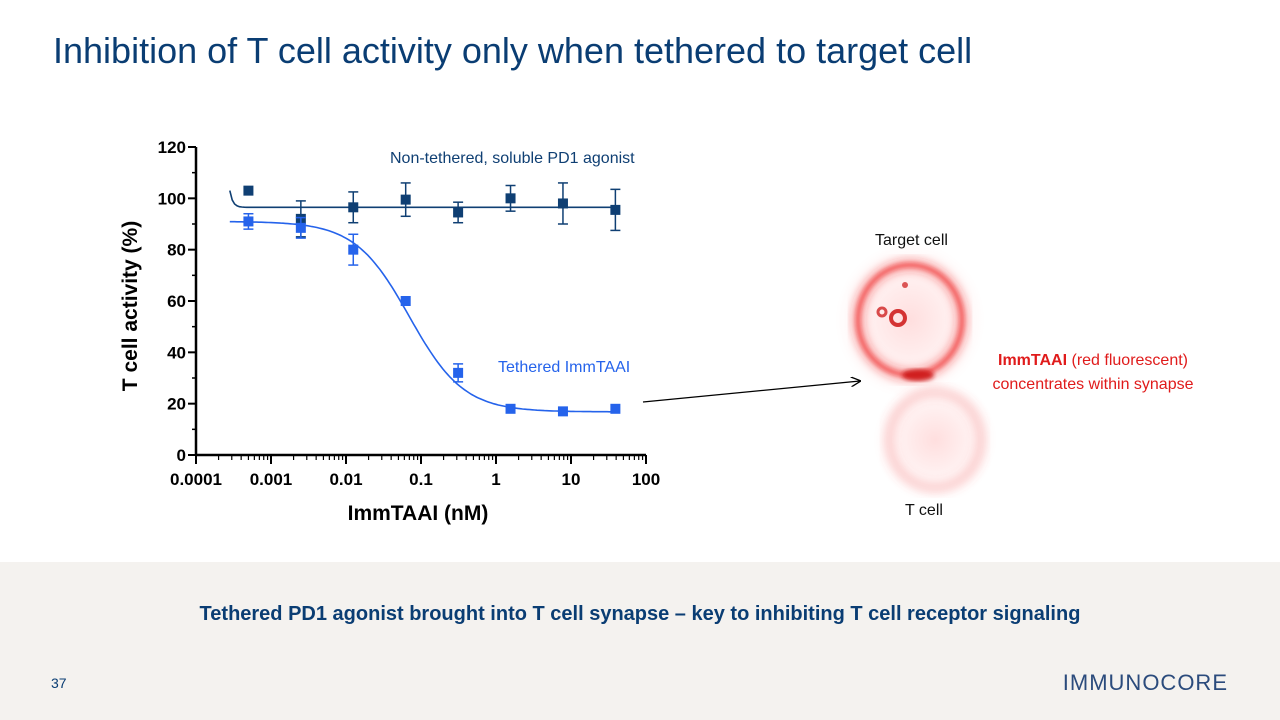 The height and width of the screenshot is (720, 1280). I want to click on fluorescence-micrograph, so click(916, 371).